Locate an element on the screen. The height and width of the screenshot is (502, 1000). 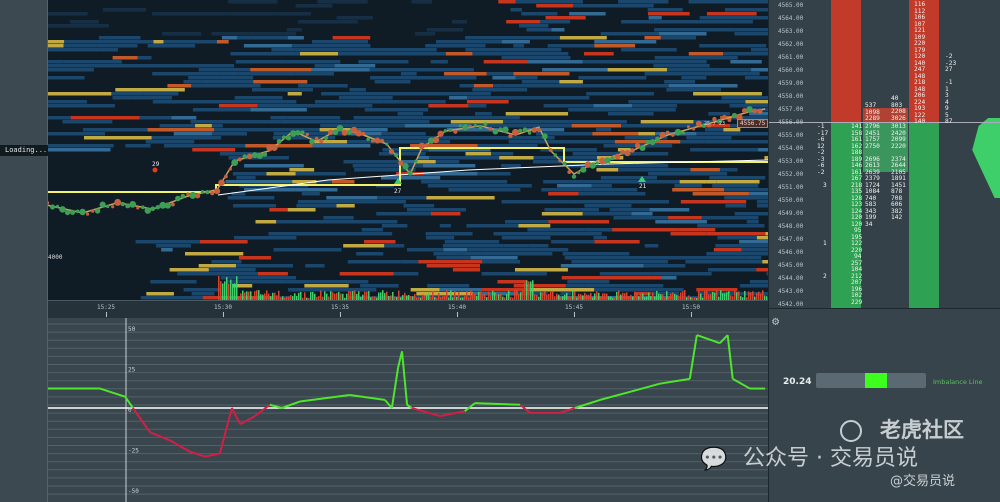
gear-icon: ⚙ is located at coordinates (776, 321).